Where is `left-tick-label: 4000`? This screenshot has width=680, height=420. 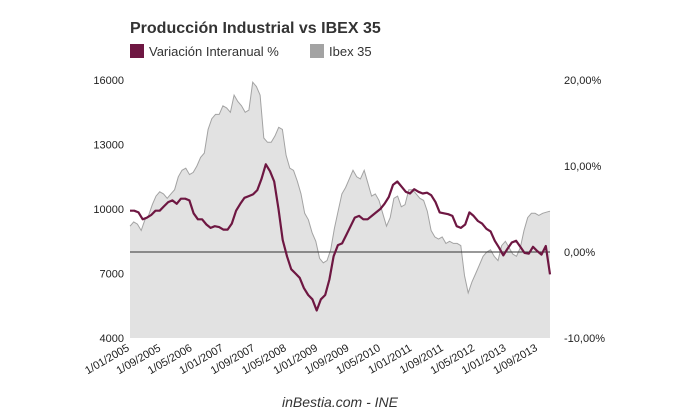 left-tick-label: 4000 is located at coordinates (112, 339).